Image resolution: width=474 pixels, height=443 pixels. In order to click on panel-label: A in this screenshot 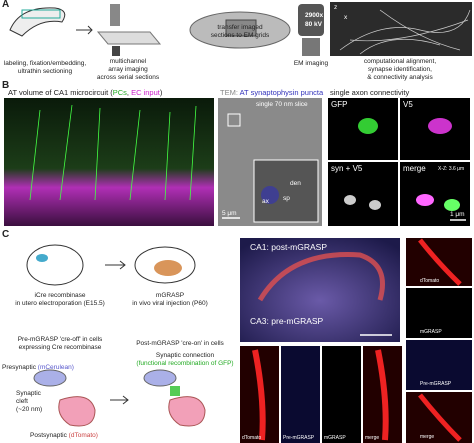, I will do `click(6, 5)`.